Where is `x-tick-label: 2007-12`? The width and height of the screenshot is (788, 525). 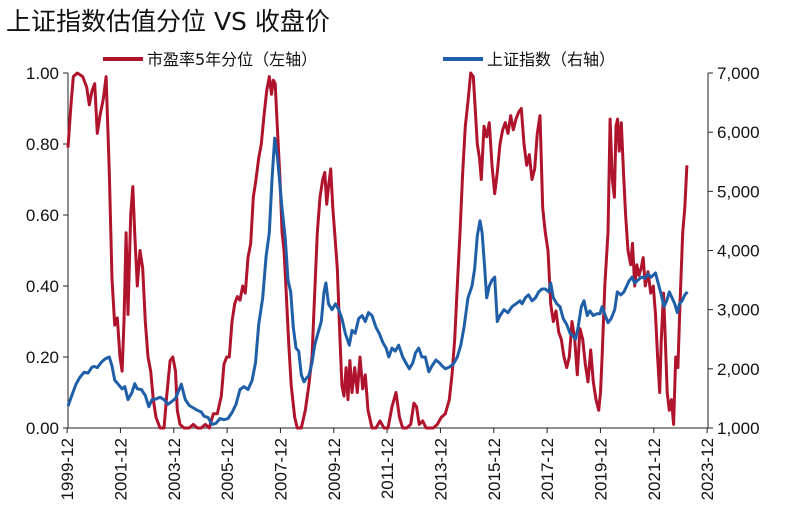 x-tick-label: 2007-12 is located at coordinates (280, 469).